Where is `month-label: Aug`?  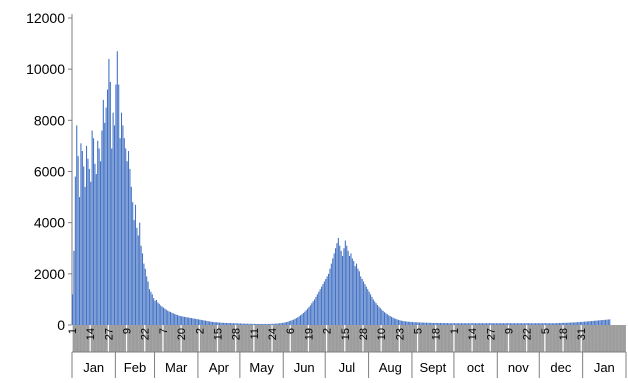
month-label: Aug is located at coordinates (390, 367).